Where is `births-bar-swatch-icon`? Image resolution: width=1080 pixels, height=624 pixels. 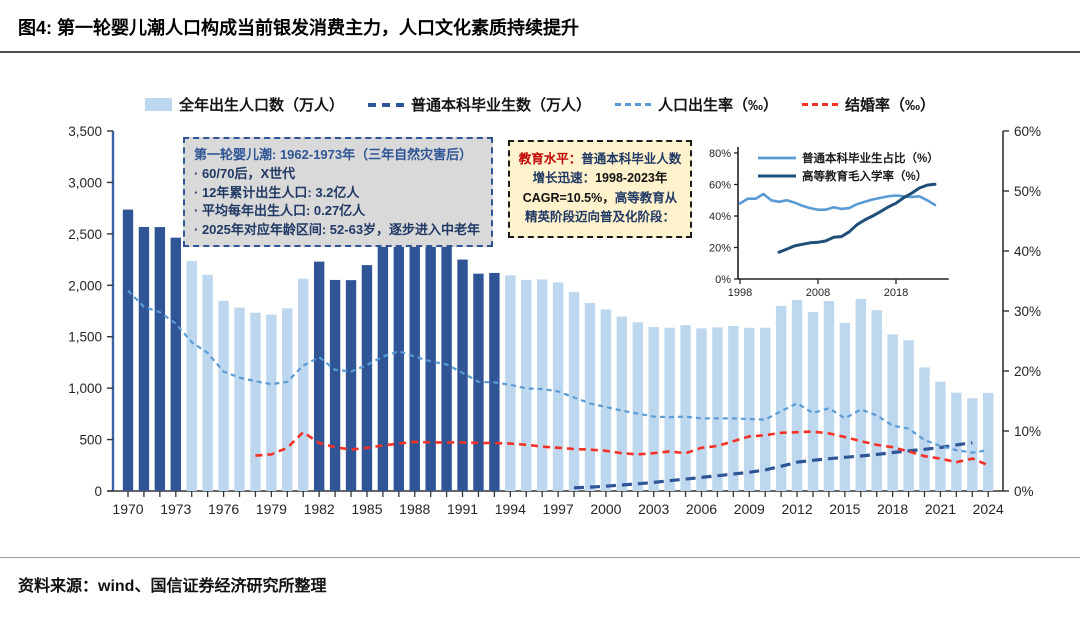 births-bar-swatch-icon is located at coordinates (158, 104).